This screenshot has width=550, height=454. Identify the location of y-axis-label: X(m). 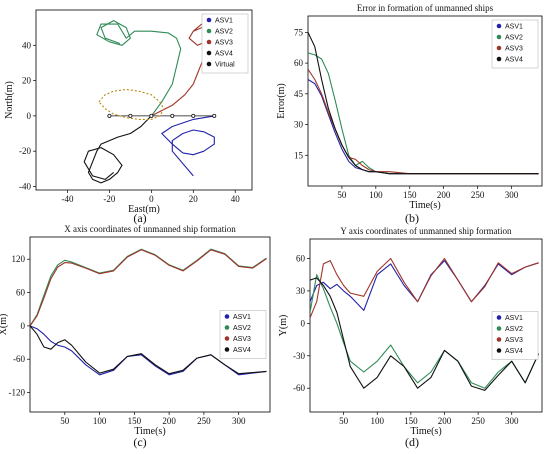
(4, 325).